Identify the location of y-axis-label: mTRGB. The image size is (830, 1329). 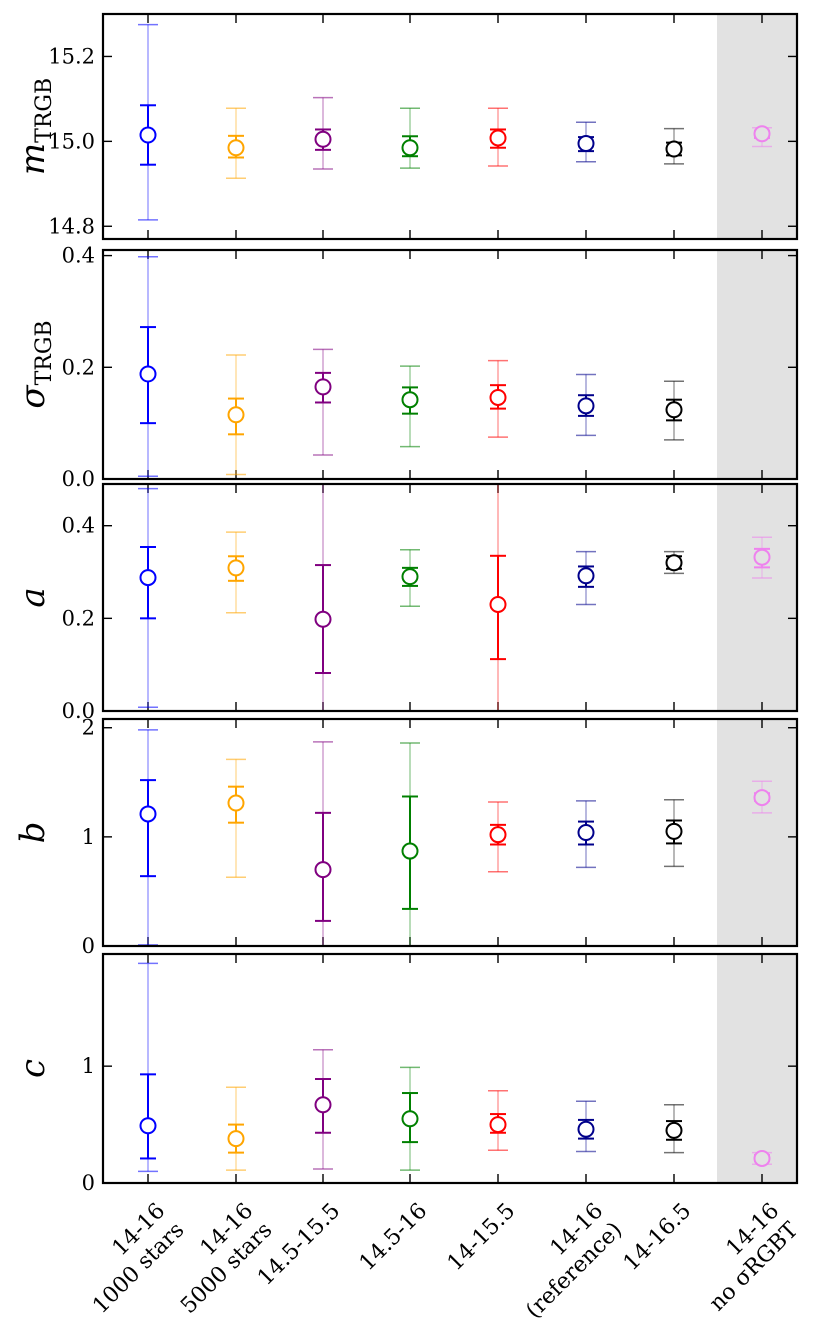
(35, 126).